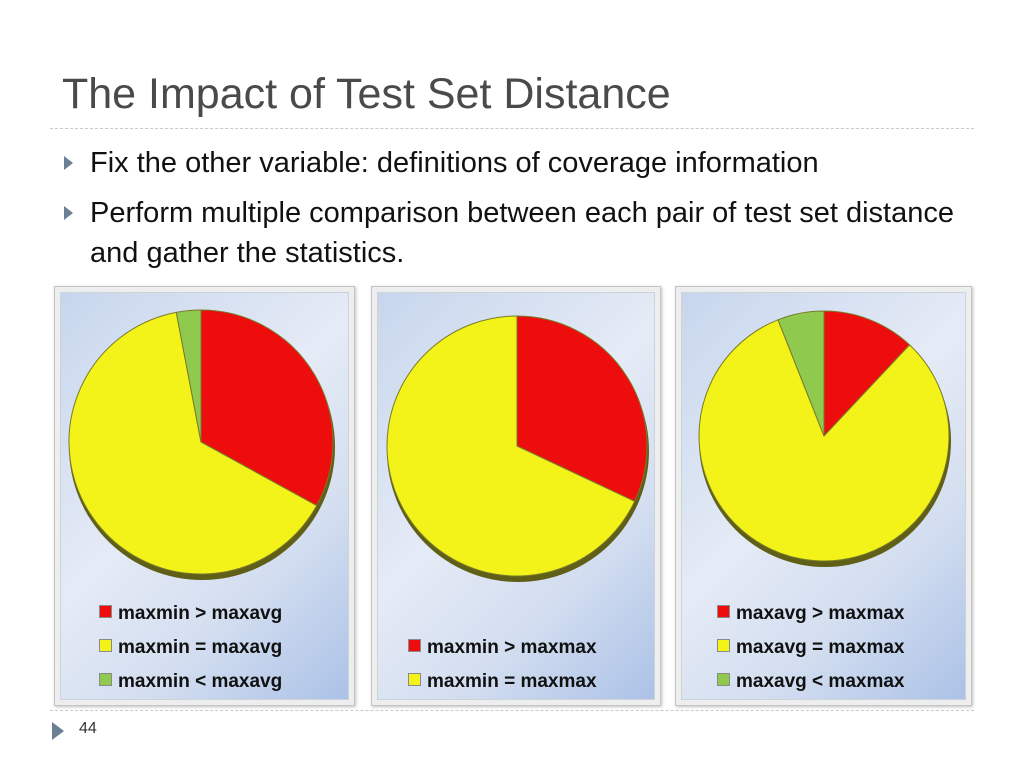 The width and height of the screenshot is (1024, 768). What do you see at coordinates (820, 681) in the screenshot?
I see `legend-label: maxavg < maxmax` at bounding box center [820, 681].